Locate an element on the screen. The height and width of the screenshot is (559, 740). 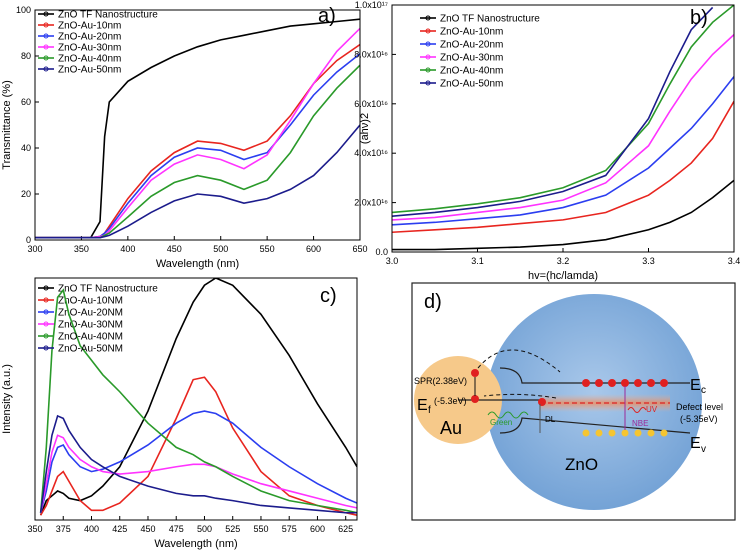
ef-main: E is located at coordinates (422, 405).